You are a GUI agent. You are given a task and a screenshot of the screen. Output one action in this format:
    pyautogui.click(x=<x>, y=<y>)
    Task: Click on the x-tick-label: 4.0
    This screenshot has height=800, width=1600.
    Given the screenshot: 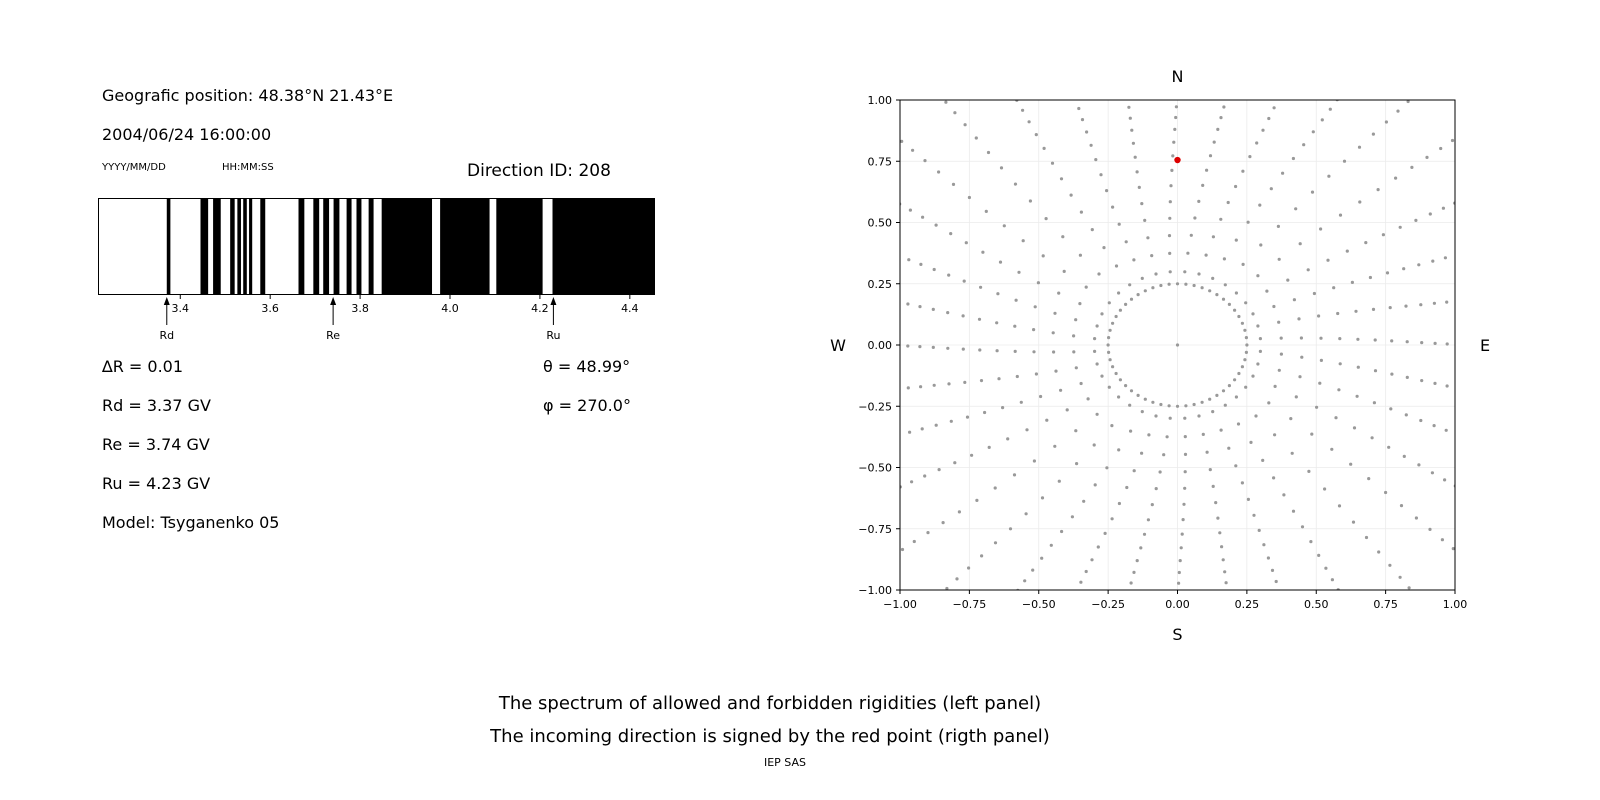 What is the action you would take?
    pyautogui.click(x=450, y=308)
    